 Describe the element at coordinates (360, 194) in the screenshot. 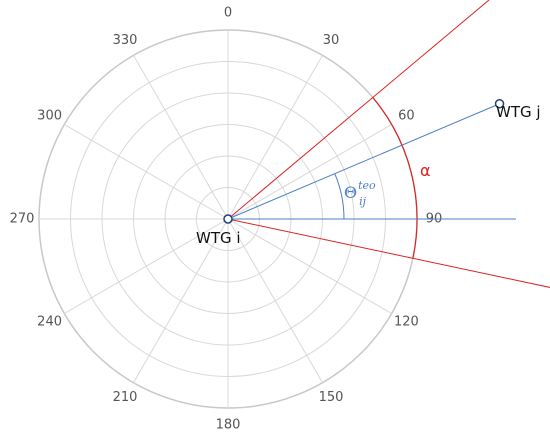

I see `theta-label: Θ ij teo` at that location.